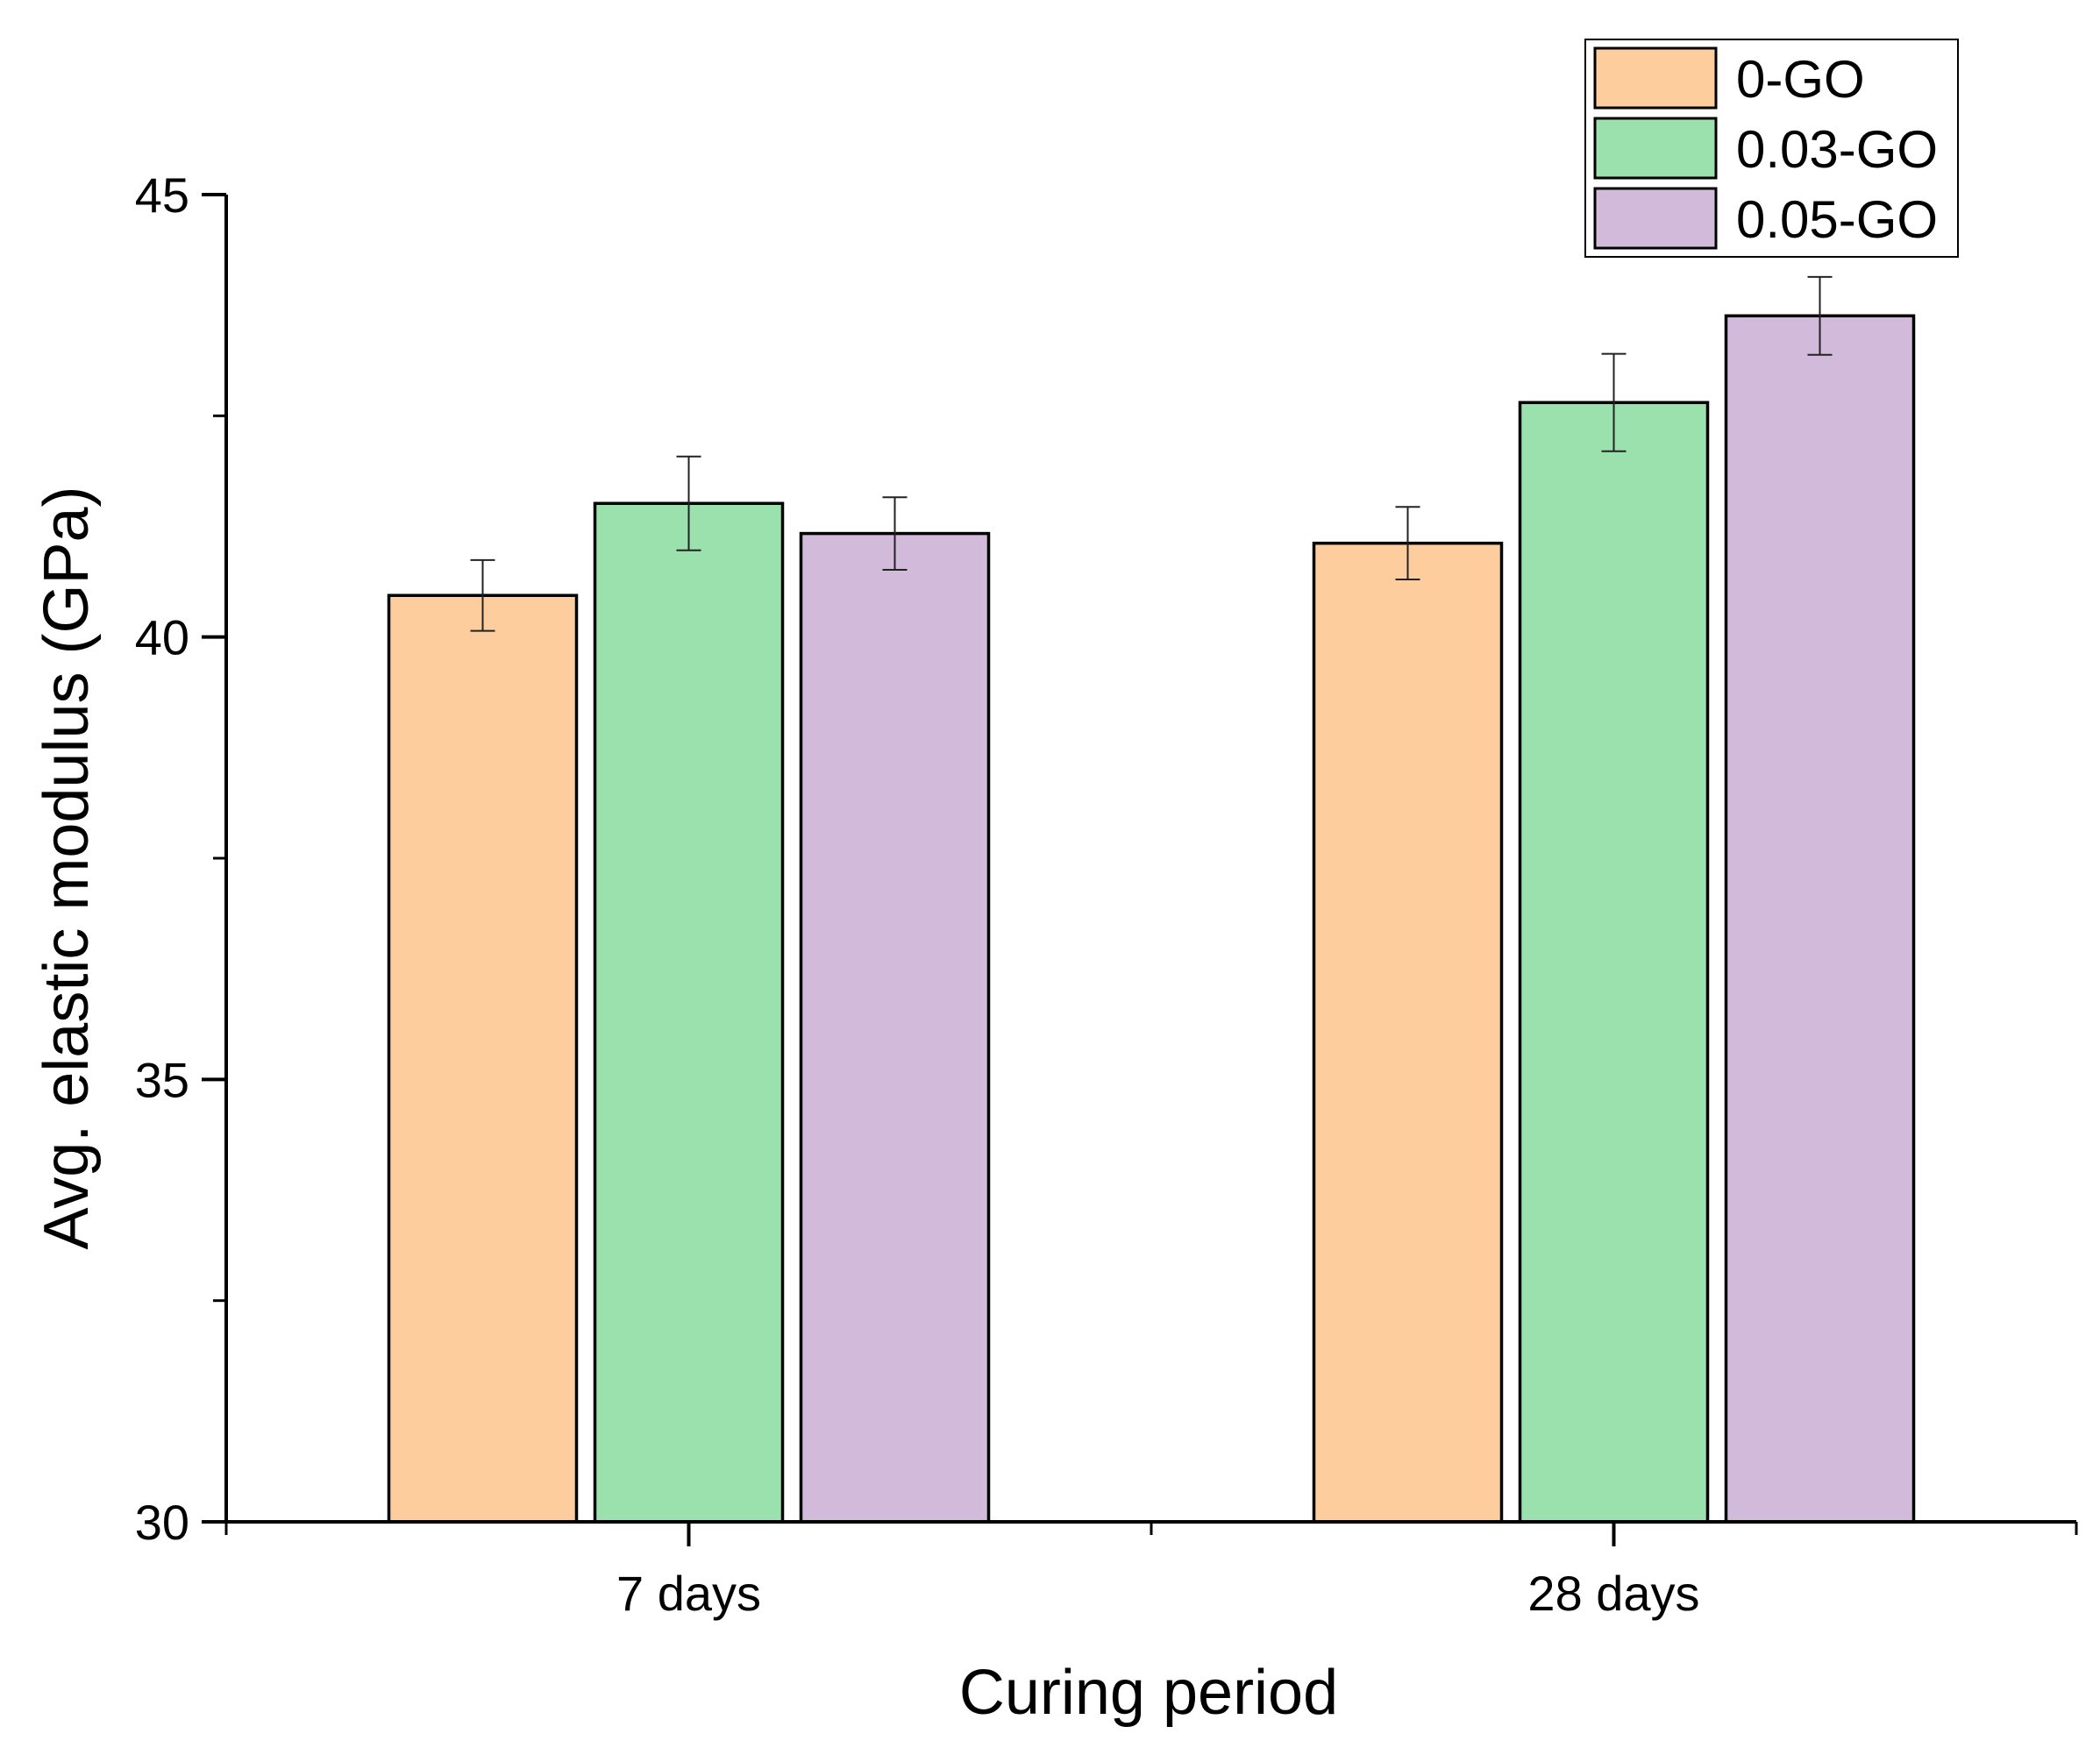 This screenshot has height=1748, width=2100. I want to click on x-axis-title: Curing period, so click(1148, 1693).